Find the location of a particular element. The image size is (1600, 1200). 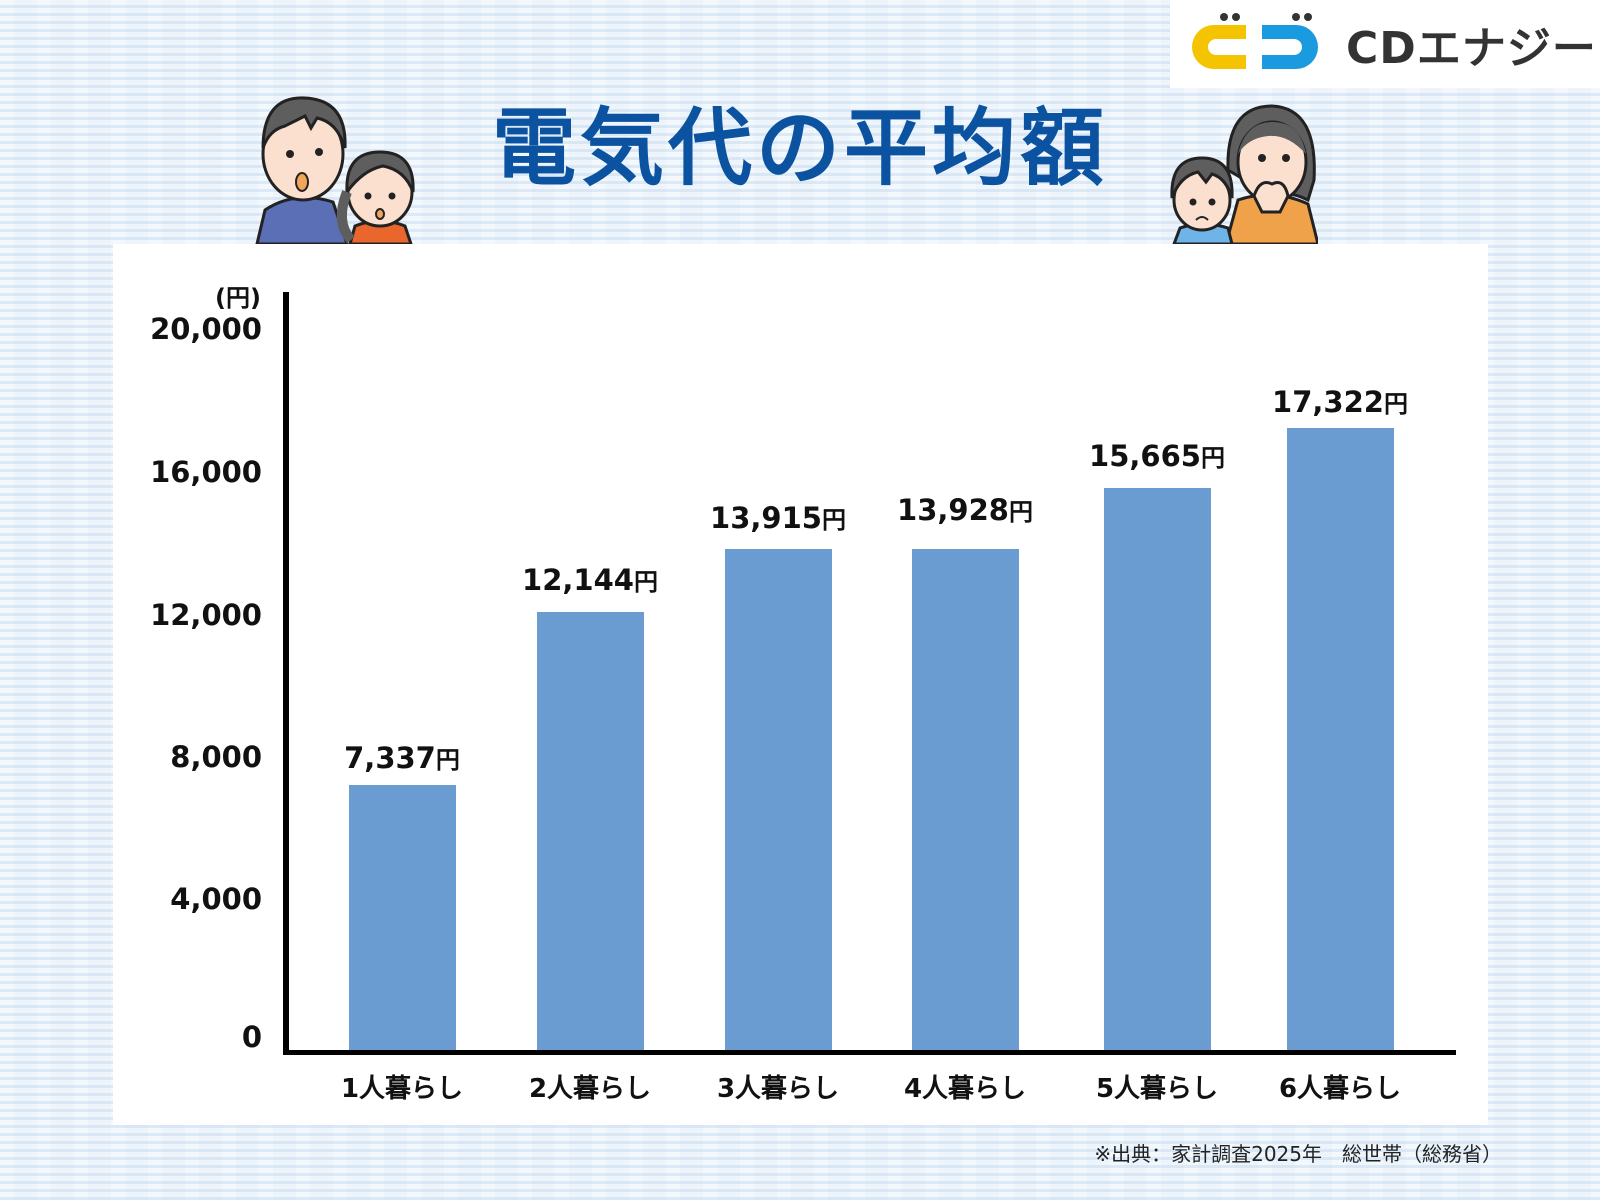

bar-value-label: 17,322円 is located at coordinates (1340, 402).